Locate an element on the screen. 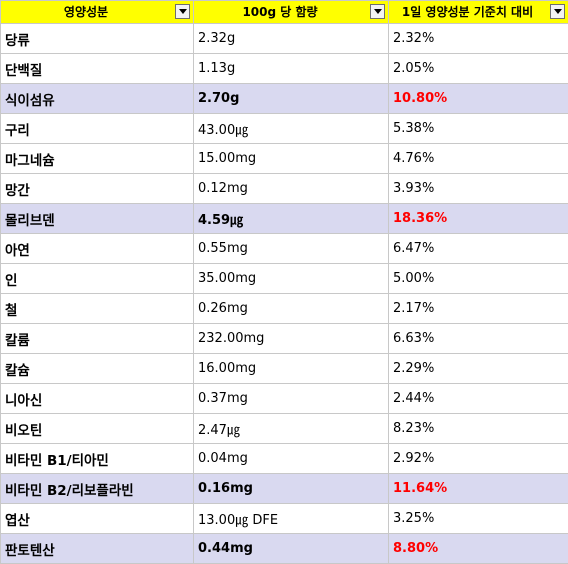  daily-value-cell: 18.36% is located at coordinates (478, 218).